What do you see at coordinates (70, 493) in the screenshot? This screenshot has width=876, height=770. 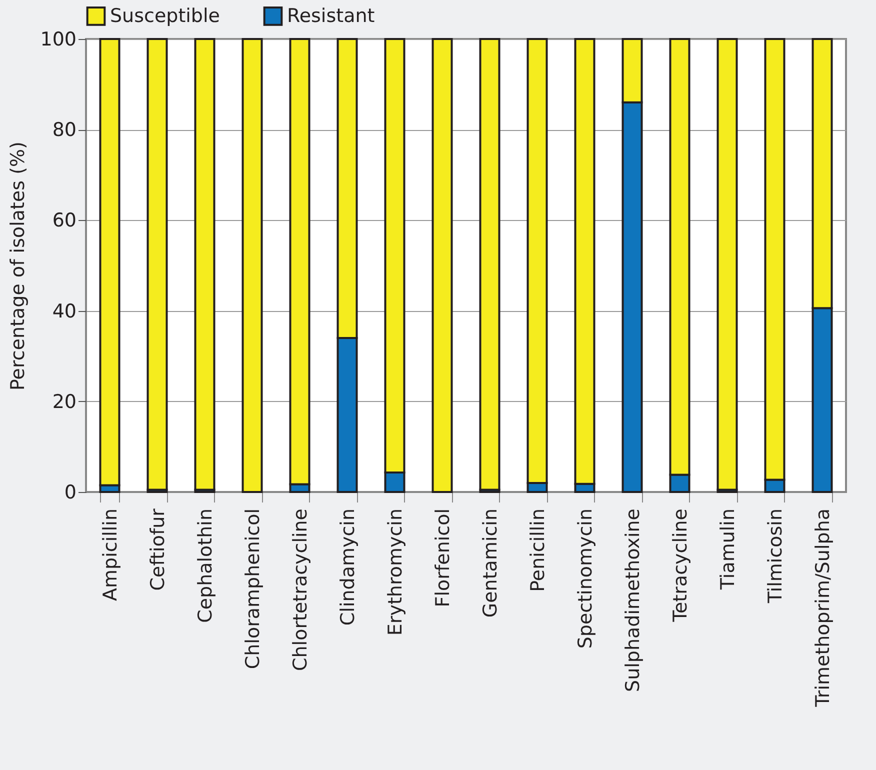 I see `y-tick-label: 0` at bounding box center [70, 493].